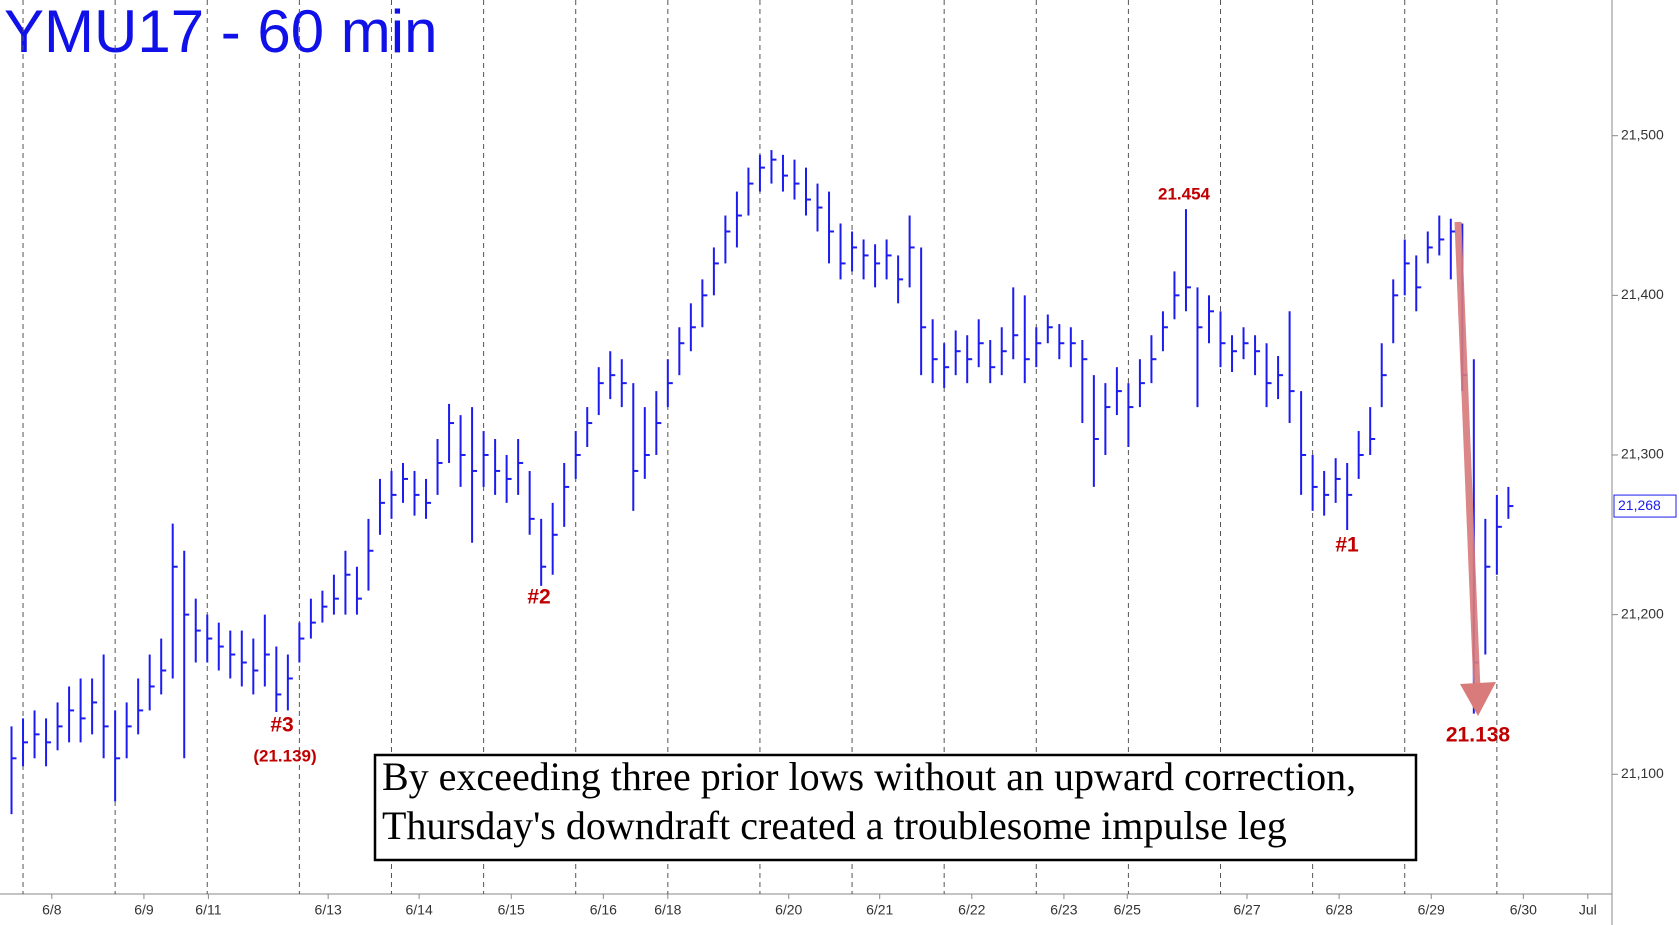  Describe the element at coordinates (144, 910) in the screenshot. I see `x-tick-label: 6/9` at that location.